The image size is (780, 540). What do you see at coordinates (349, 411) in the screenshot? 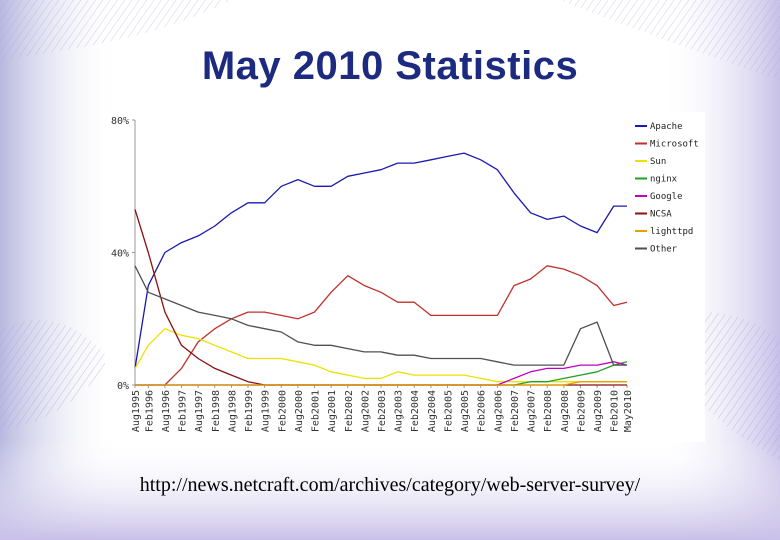
I see `x-tick-label: Feb2002` at bounding box center [349, 411].